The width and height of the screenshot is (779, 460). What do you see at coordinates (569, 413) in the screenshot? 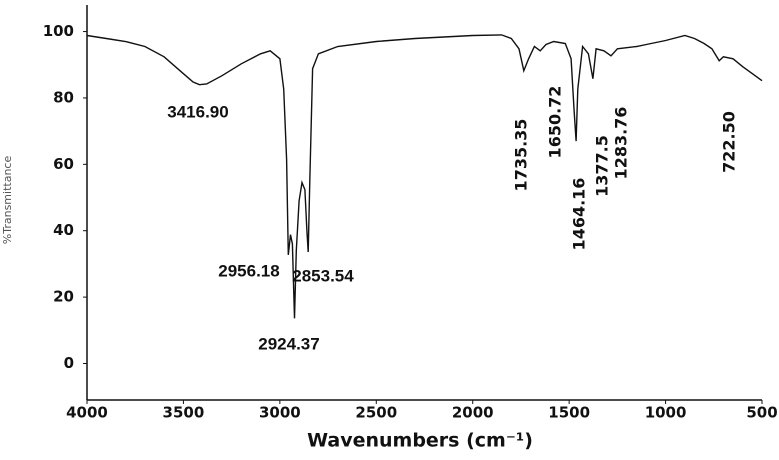
I see `x-tick-label: 1500` at bounding box center [569, 413].